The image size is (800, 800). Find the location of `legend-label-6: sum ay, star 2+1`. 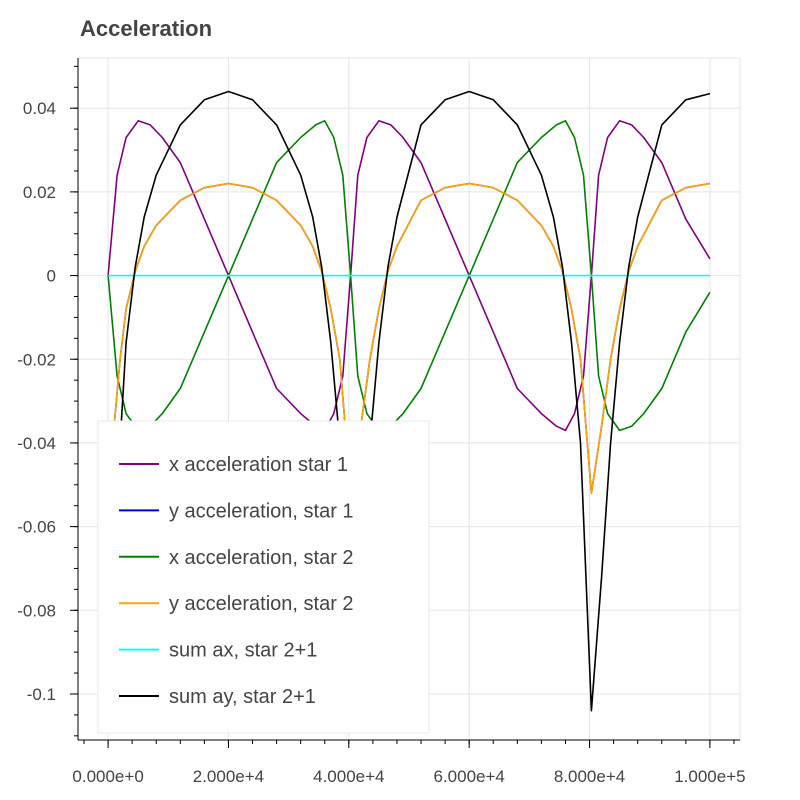

legend-label-6: sum ay, star 2+1 is located at coordinates (242, 697).